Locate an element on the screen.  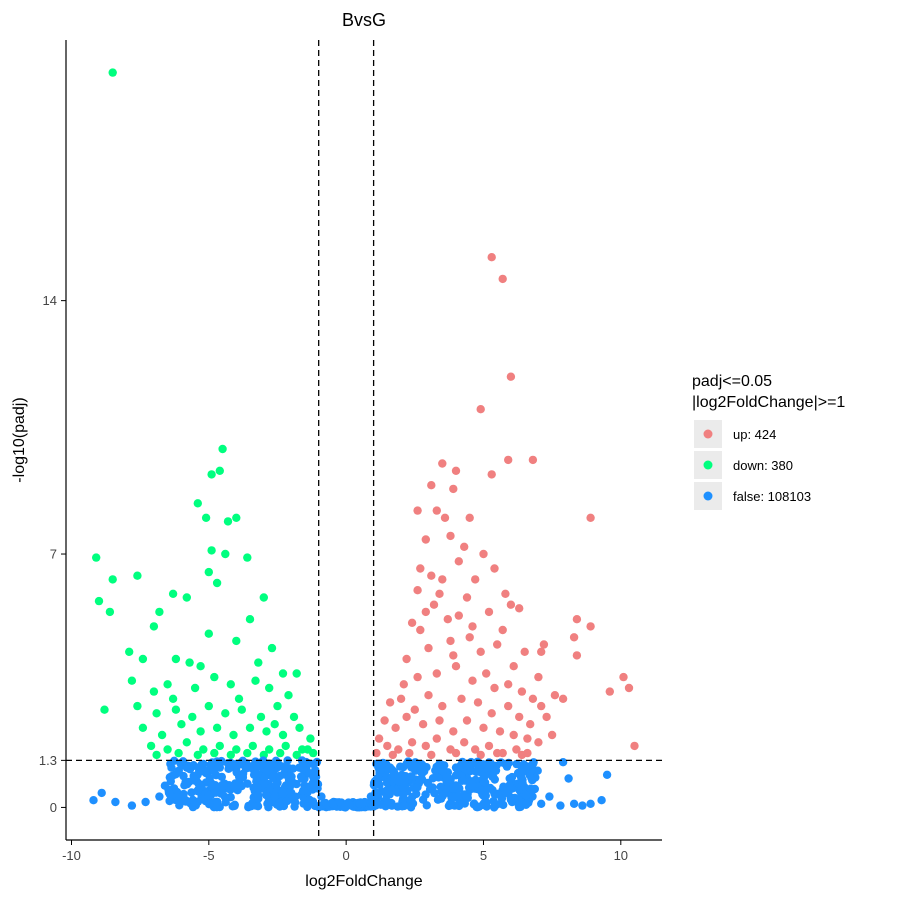
x-tick-label: 5 is located at coordinates (483, 855).